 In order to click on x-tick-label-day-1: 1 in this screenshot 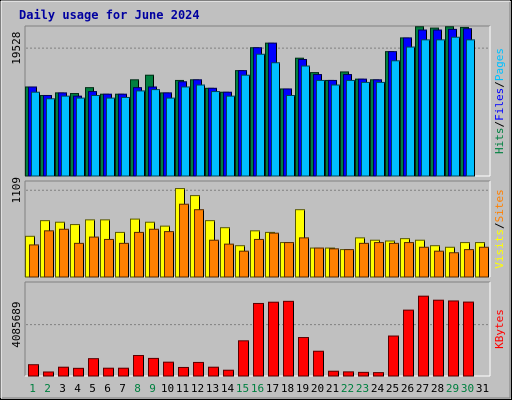, I will do `click(32, 388)`.